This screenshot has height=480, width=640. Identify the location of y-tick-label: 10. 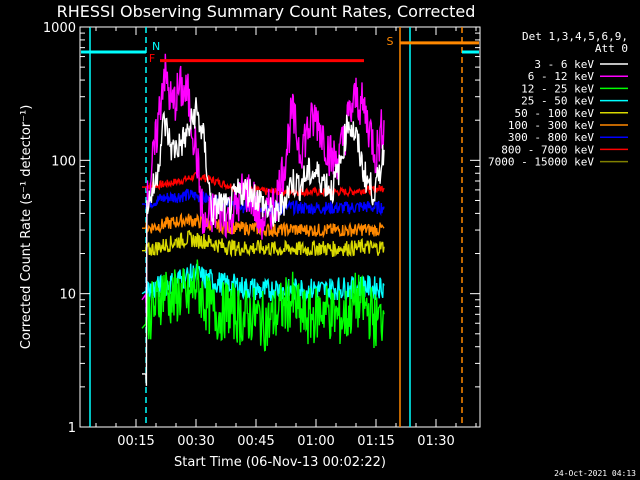
(67, 295).